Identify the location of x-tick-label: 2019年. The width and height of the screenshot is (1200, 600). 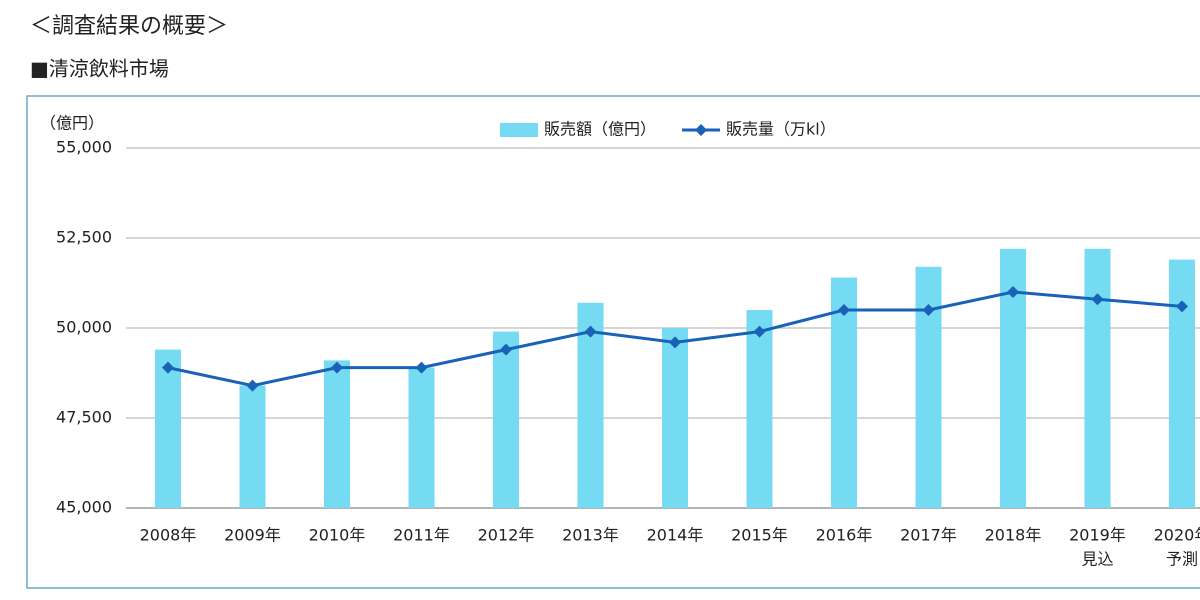
(1097, 535).